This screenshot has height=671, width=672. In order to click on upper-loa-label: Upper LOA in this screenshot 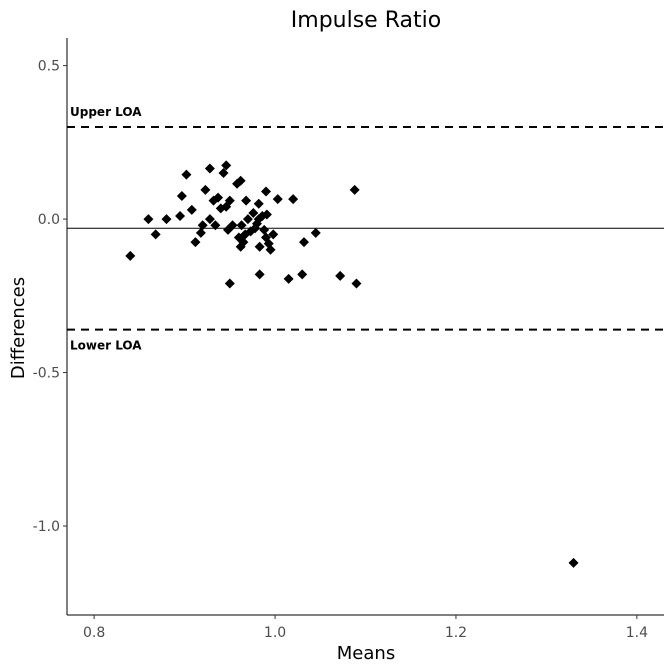, I will do `click(106, 112)`.